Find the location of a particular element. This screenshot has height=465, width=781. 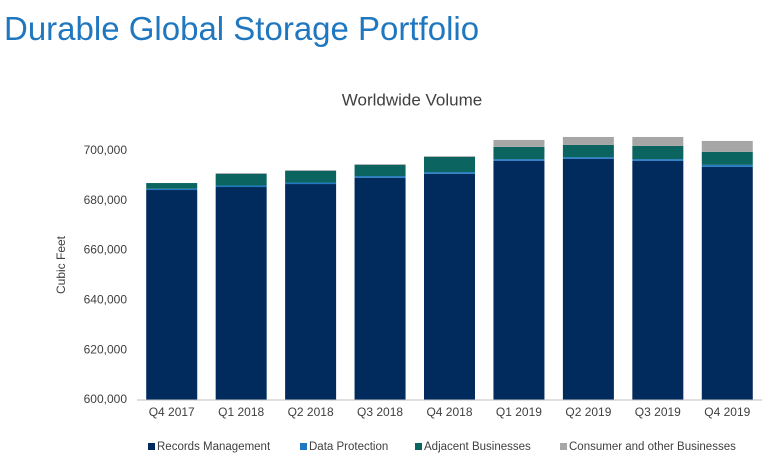

y-tick-label: 640,000 is located at coordinates (106, 300).